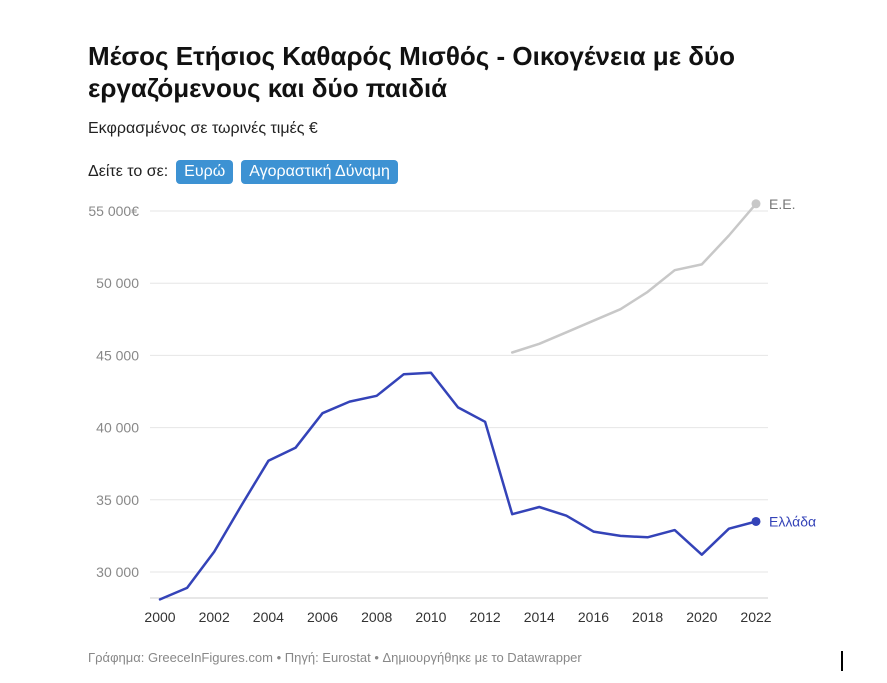 This screenshot has width=887, height=683. I want to click on x-tick-label: 2004, so click(268, 617).